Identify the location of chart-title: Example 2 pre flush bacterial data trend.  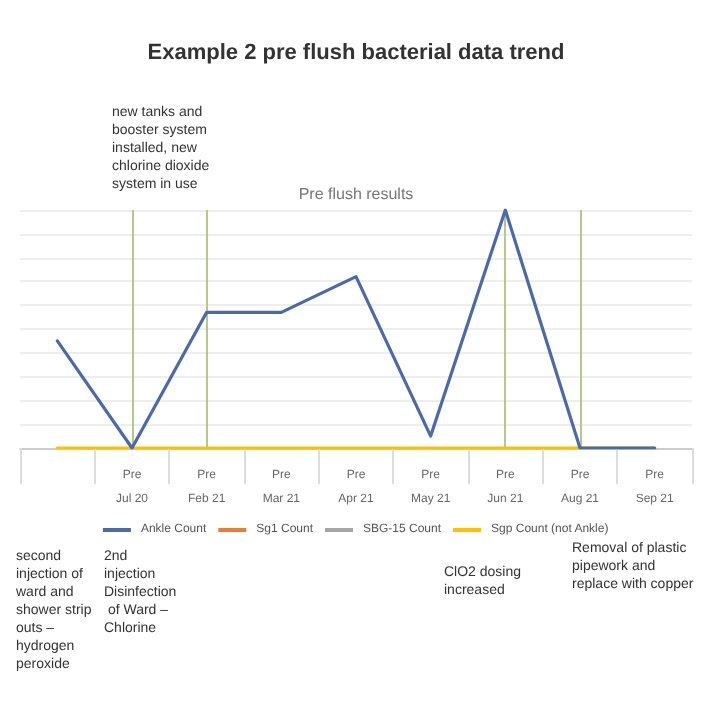
(356, 53).